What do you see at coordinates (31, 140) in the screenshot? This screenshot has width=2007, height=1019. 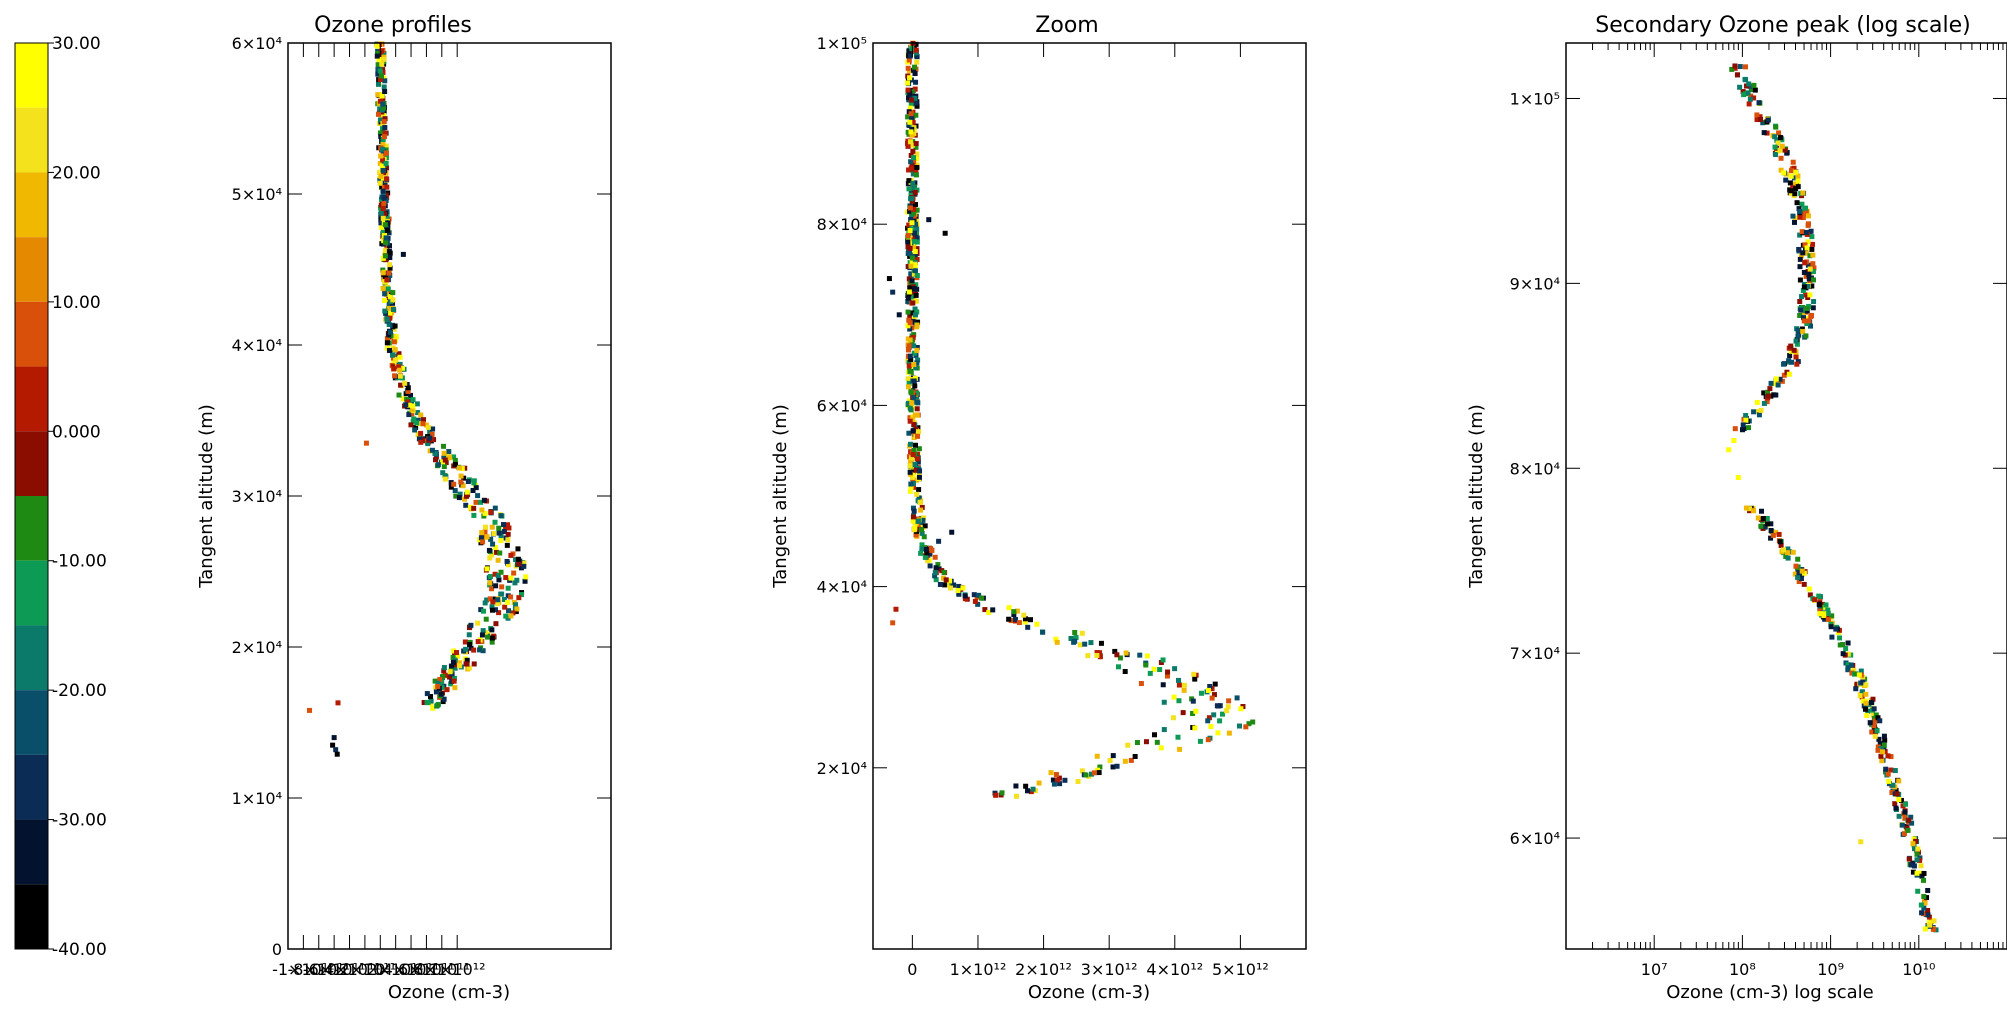 I see `colorbar-band` at bounding box center [31, 140].